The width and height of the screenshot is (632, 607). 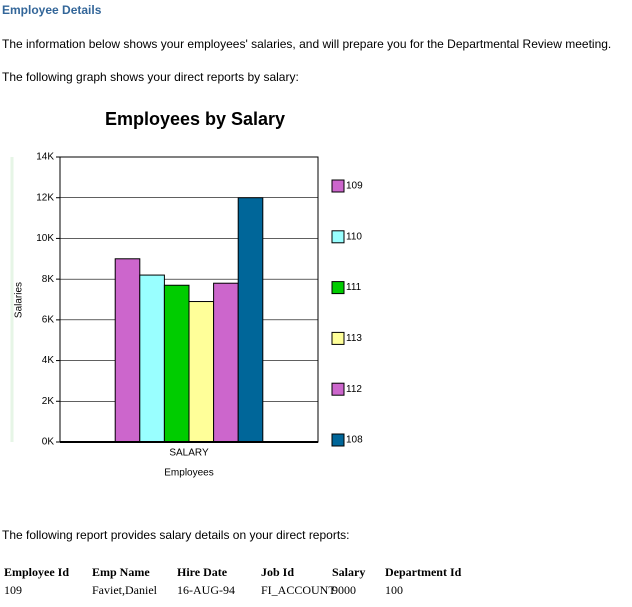 I want to click on y-tick-label: 0K, so click(x=48, y=442).